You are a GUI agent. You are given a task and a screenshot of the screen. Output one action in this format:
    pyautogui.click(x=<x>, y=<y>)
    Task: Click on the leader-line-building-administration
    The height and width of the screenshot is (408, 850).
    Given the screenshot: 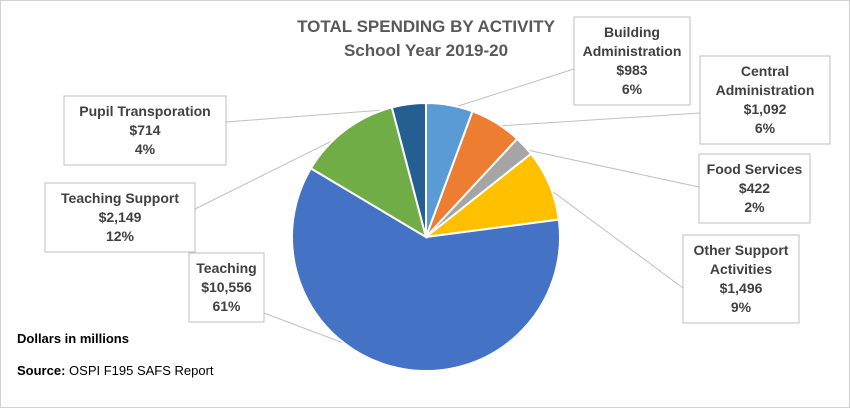 What is the action you would take?
    pyautogui.click(x=511, y=89)
    